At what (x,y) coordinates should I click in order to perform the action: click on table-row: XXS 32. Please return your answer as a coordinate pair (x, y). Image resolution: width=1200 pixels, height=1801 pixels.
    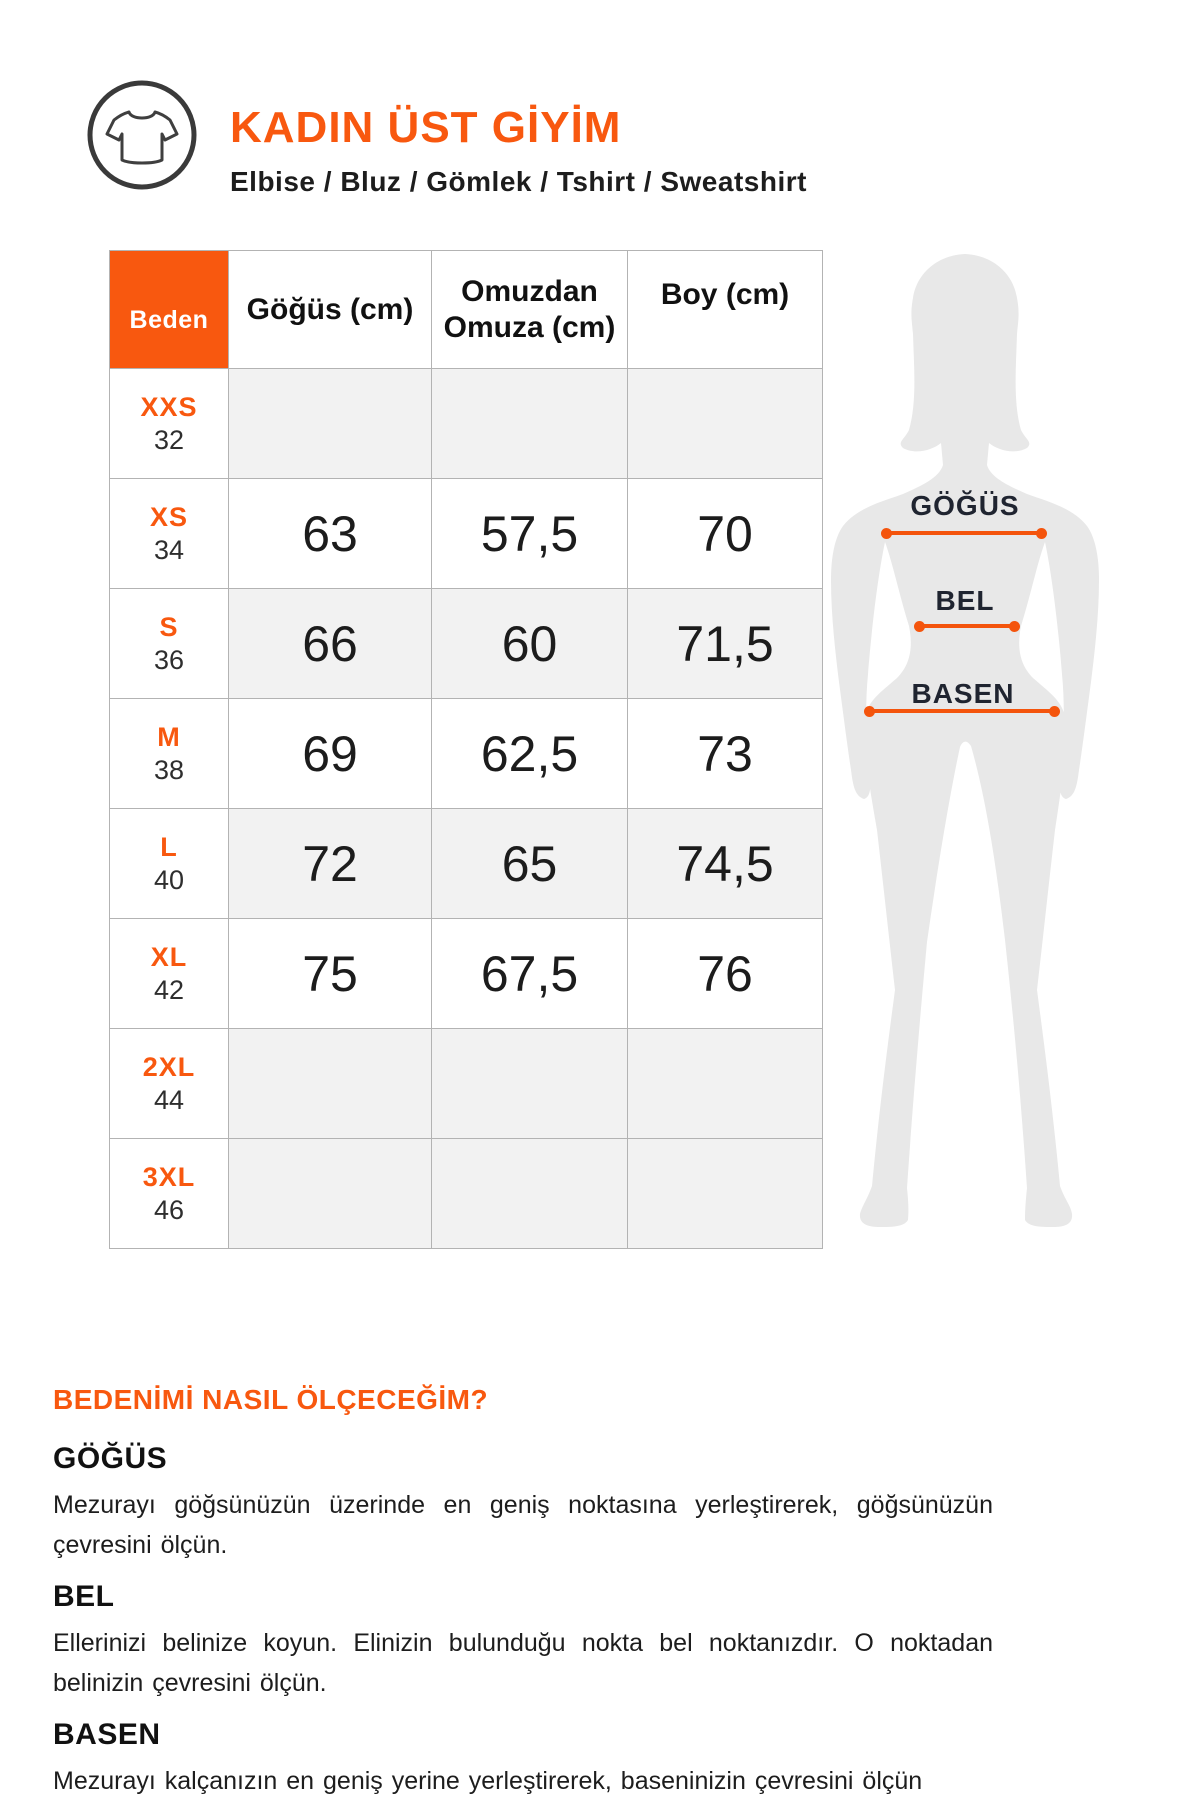
    Looking at the image, I should click on (466, 423).